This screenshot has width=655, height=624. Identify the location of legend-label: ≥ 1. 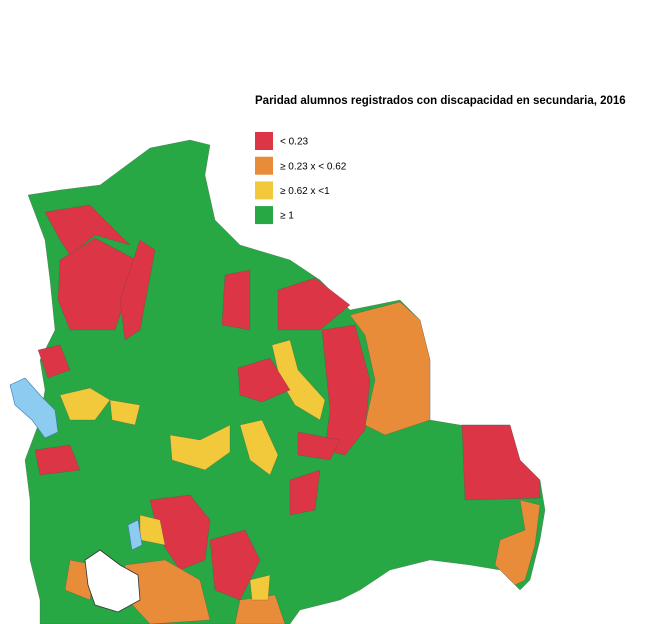
(287, 216).